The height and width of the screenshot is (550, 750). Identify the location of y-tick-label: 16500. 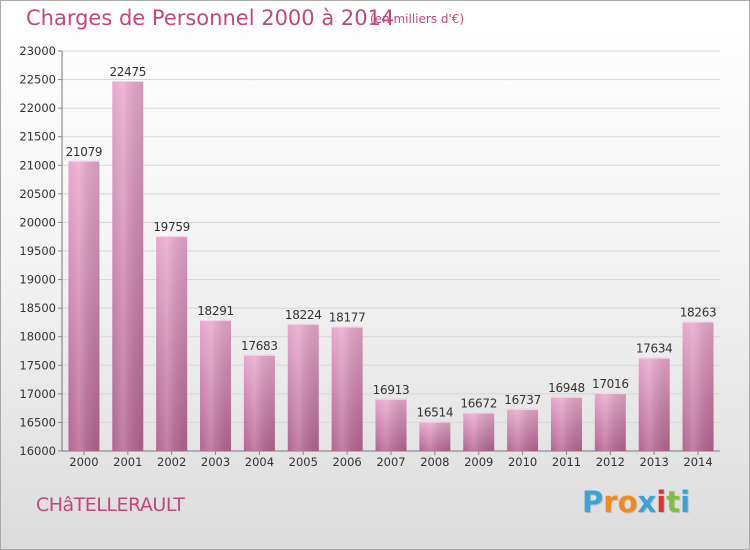
(37, 422).